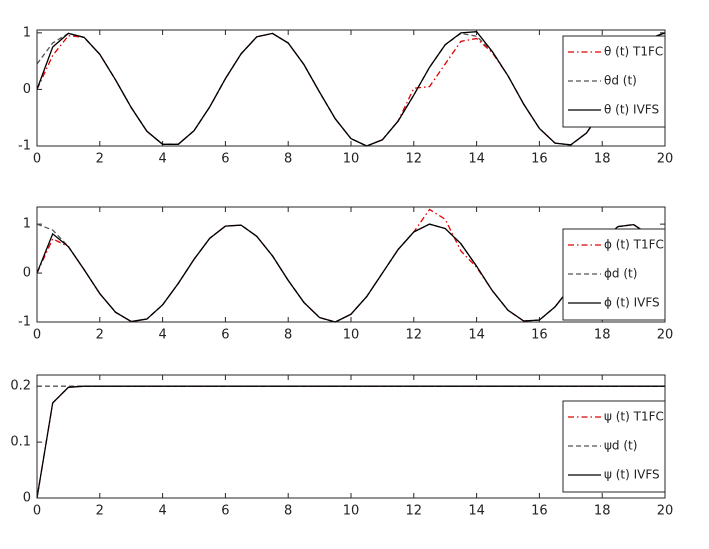 The width and height of the screenshot is (709, 549). I want to click on legend-label: ϕ (t) T1FC, so click(634, 245).